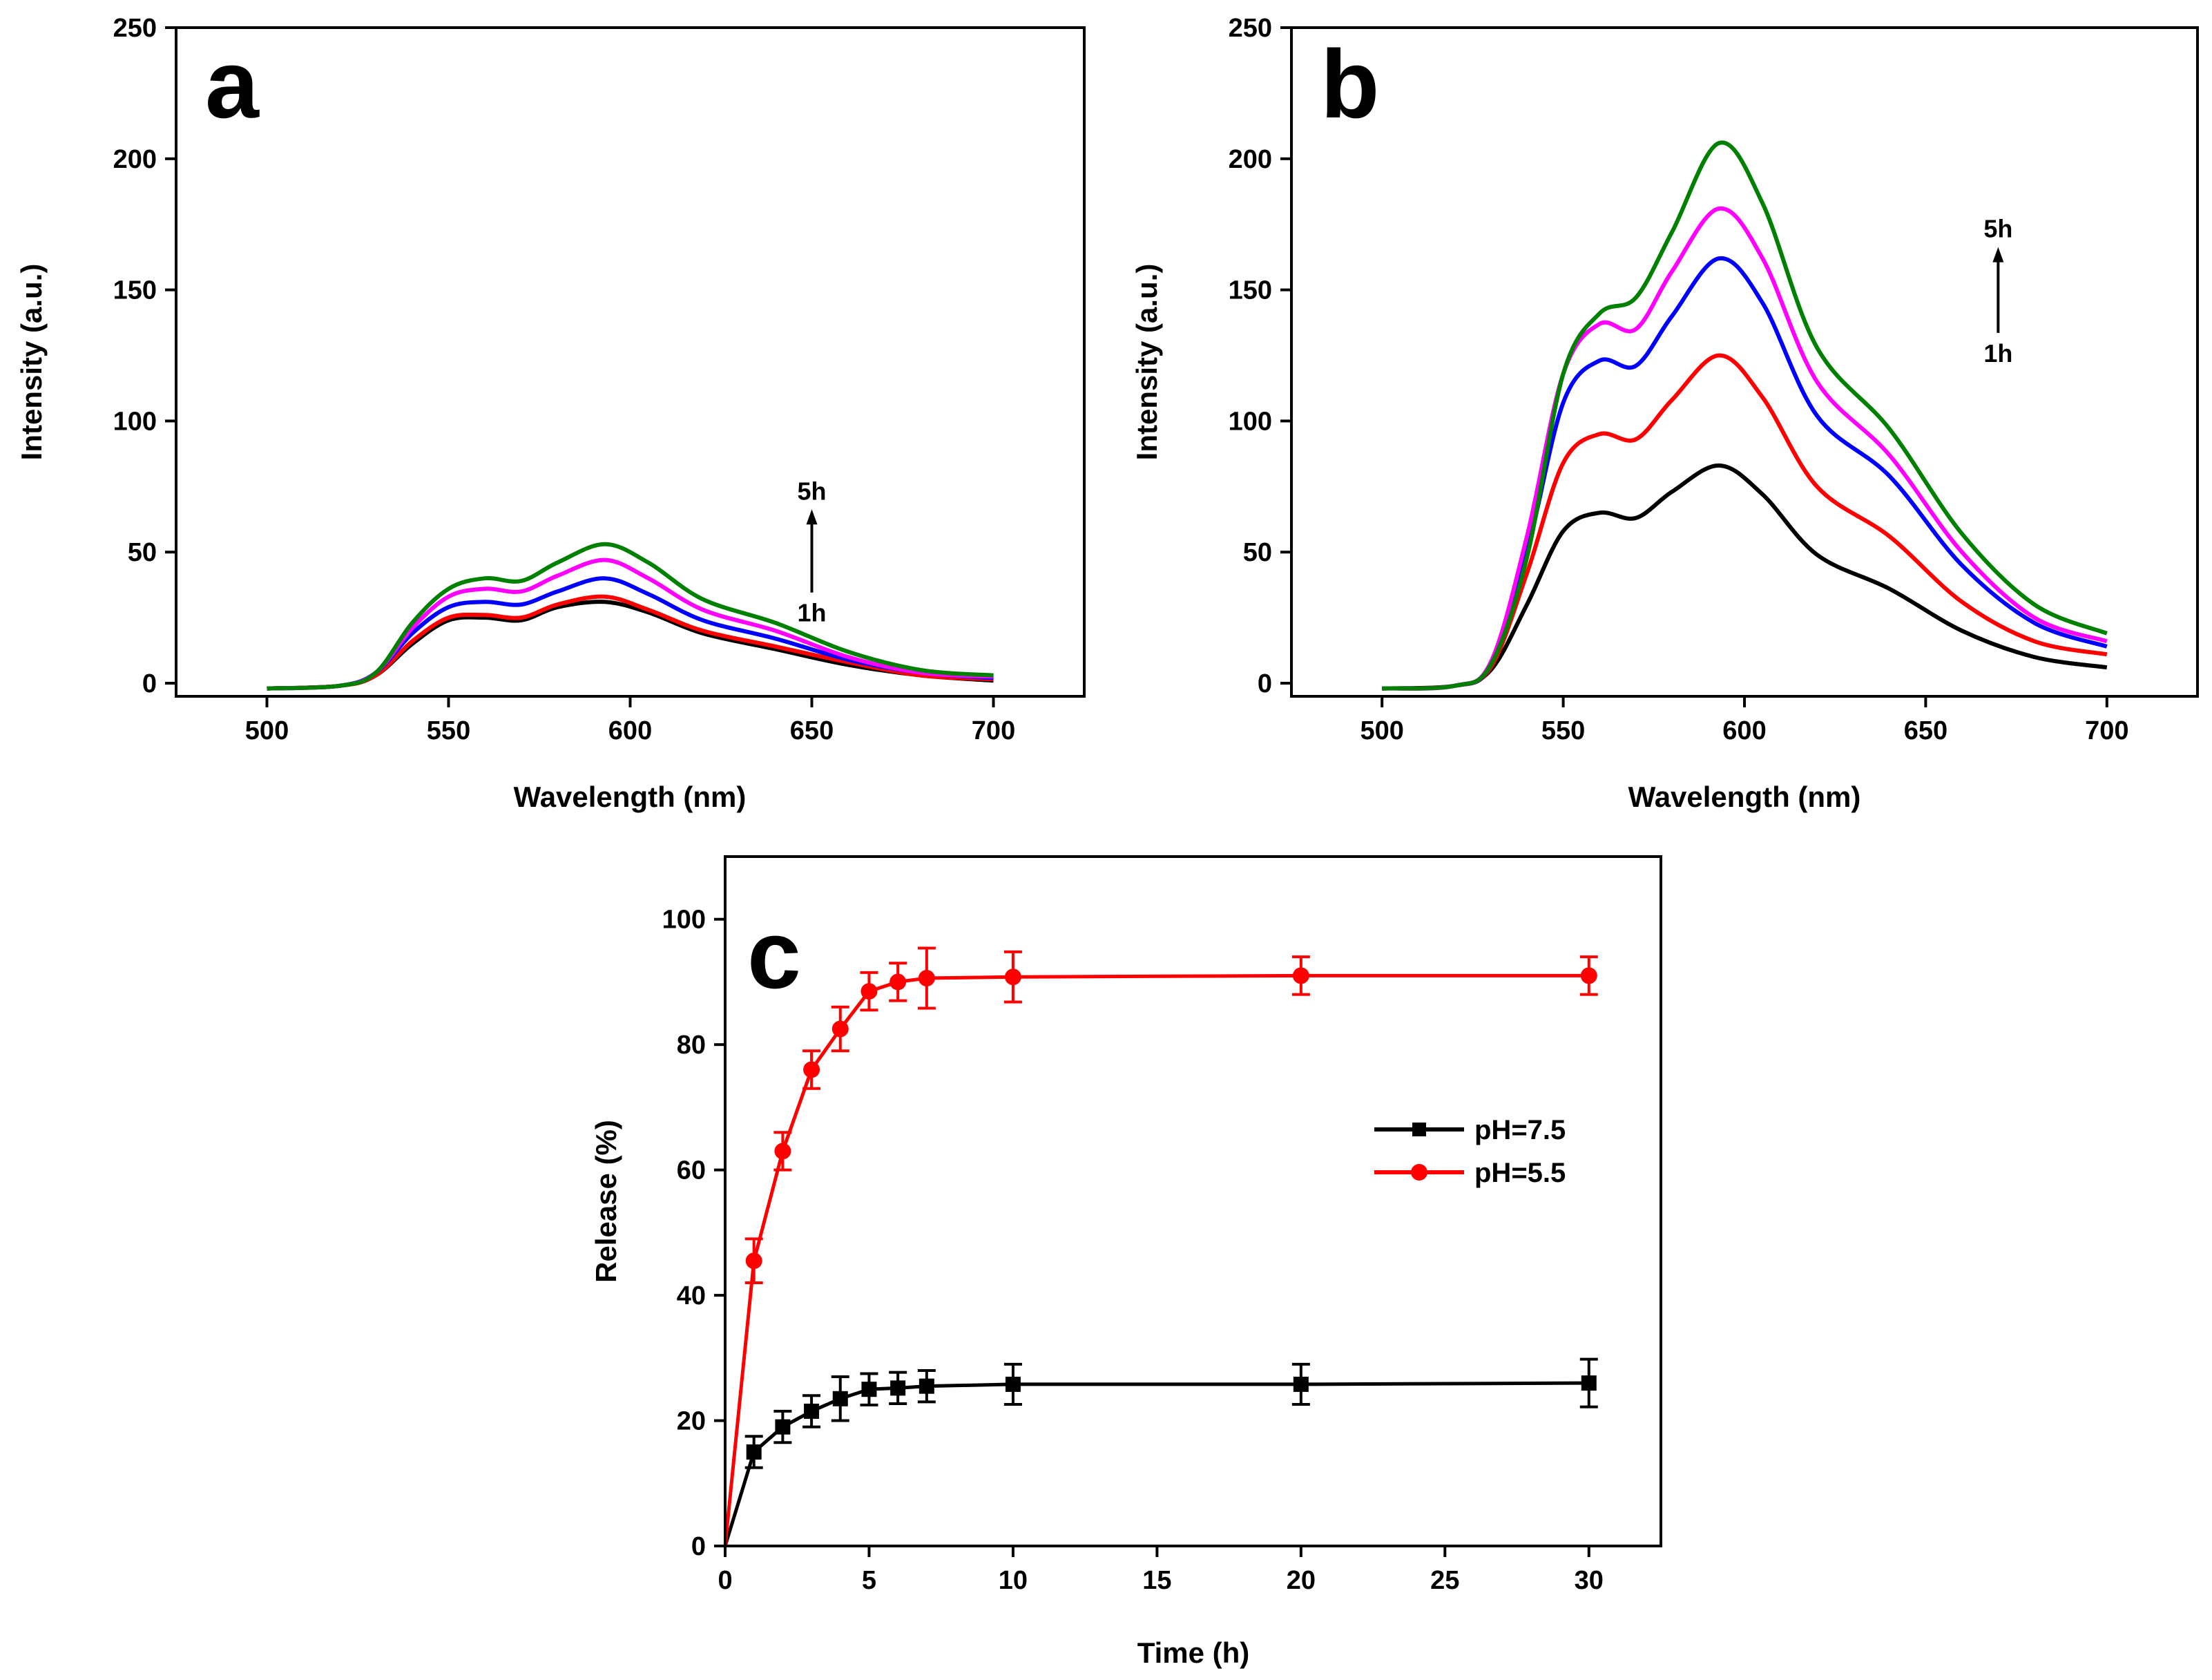 This screenshot has height=1680, width=2212. What do you see at coordinates (1013, 1580) in the screenshot?
I see `x-tick-label: 10` at bounding box center [1013, 1580].